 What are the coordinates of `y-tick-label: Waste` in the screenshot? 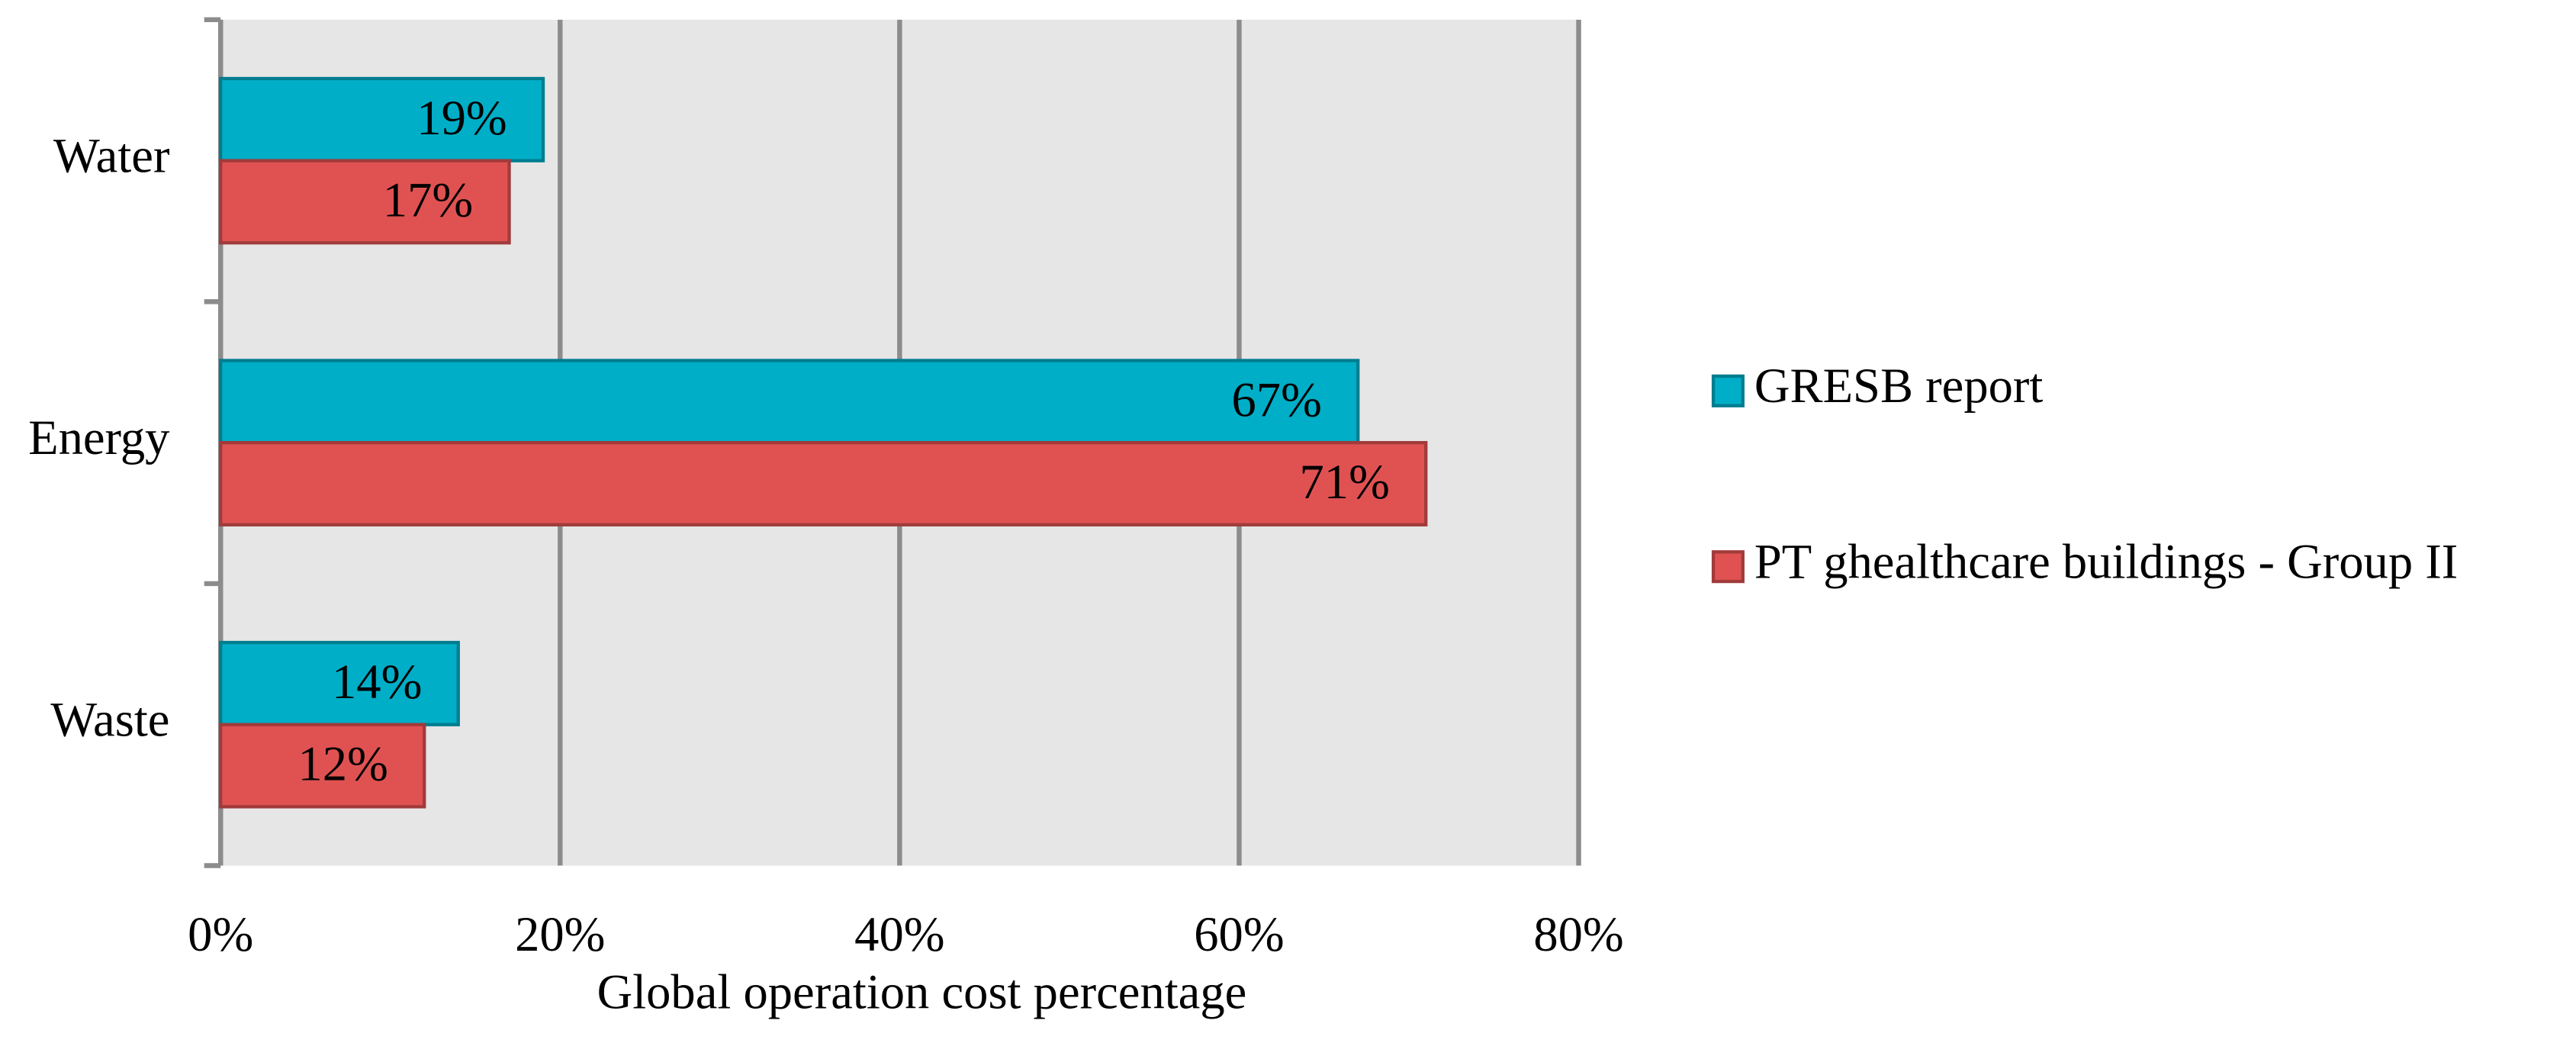 It's located at (110, 719).